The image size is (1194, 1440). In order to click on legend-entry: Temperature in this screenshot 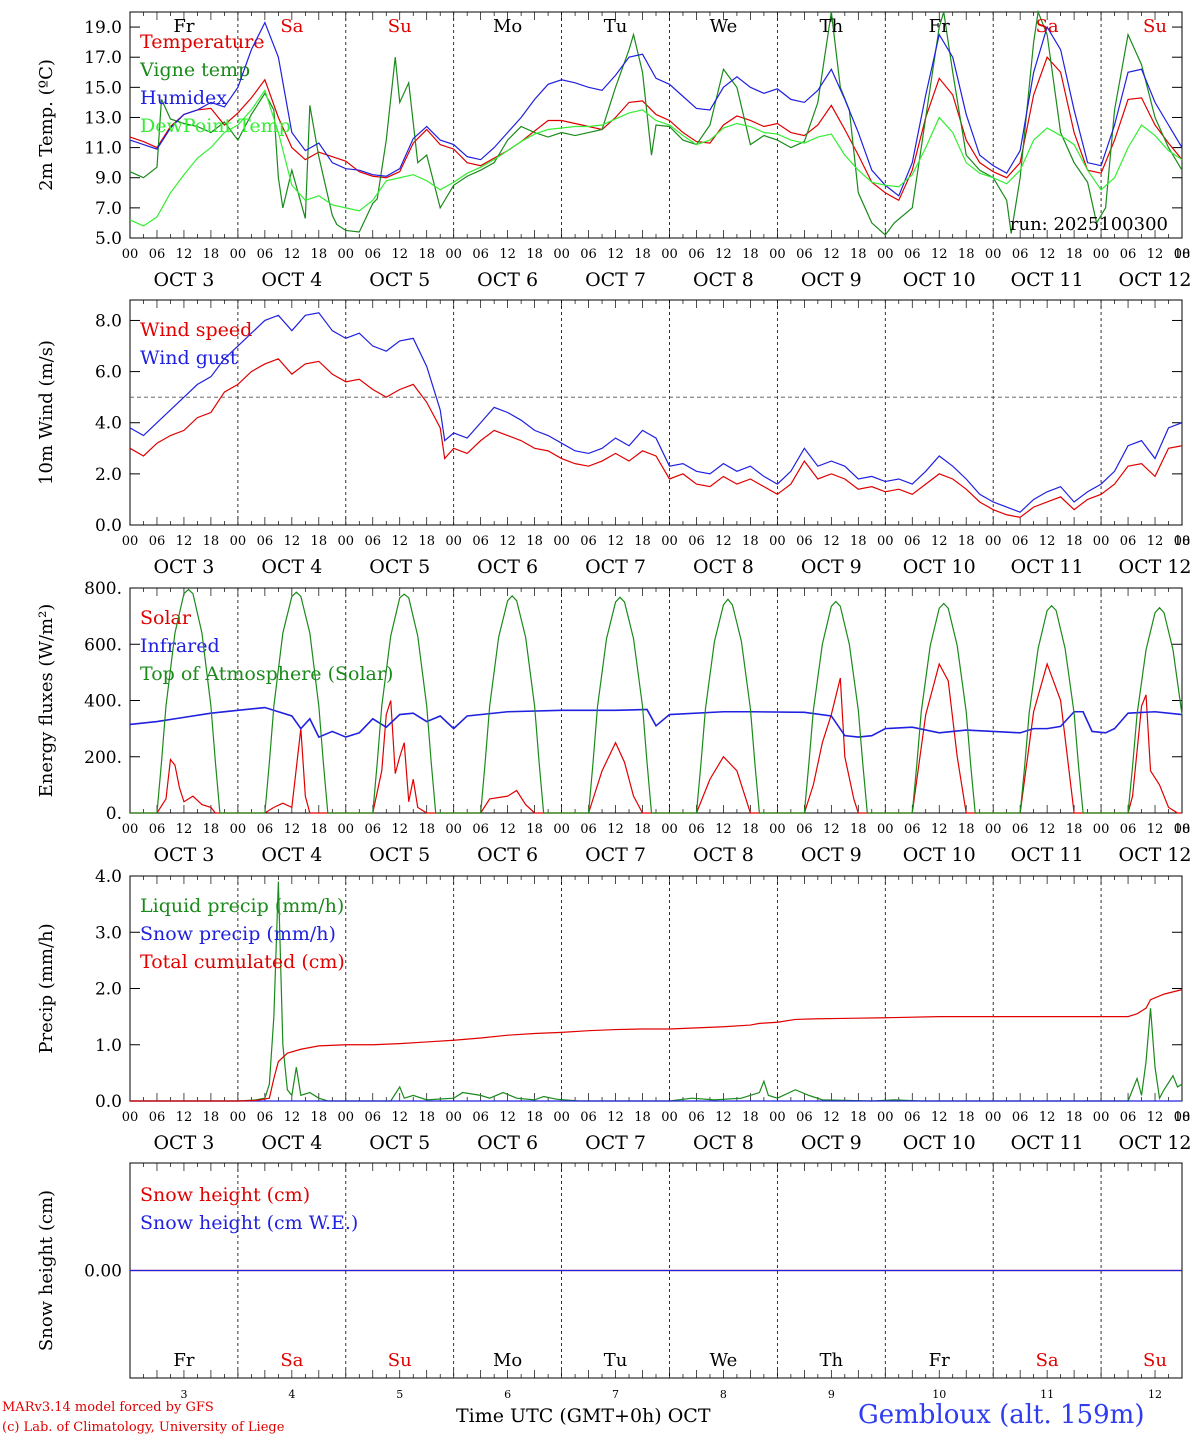, I will do `click(202, 42)`.